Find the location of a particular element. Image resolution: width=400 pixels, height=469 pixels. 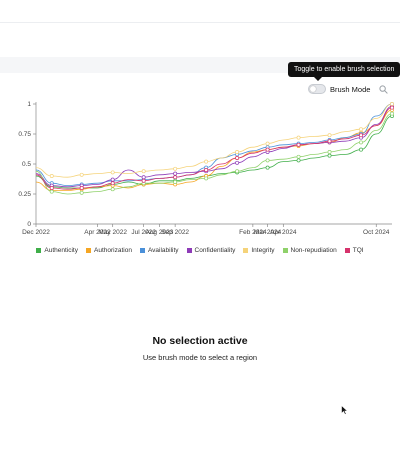

legend-label: Authenticity is located at coordinates (61, 250).